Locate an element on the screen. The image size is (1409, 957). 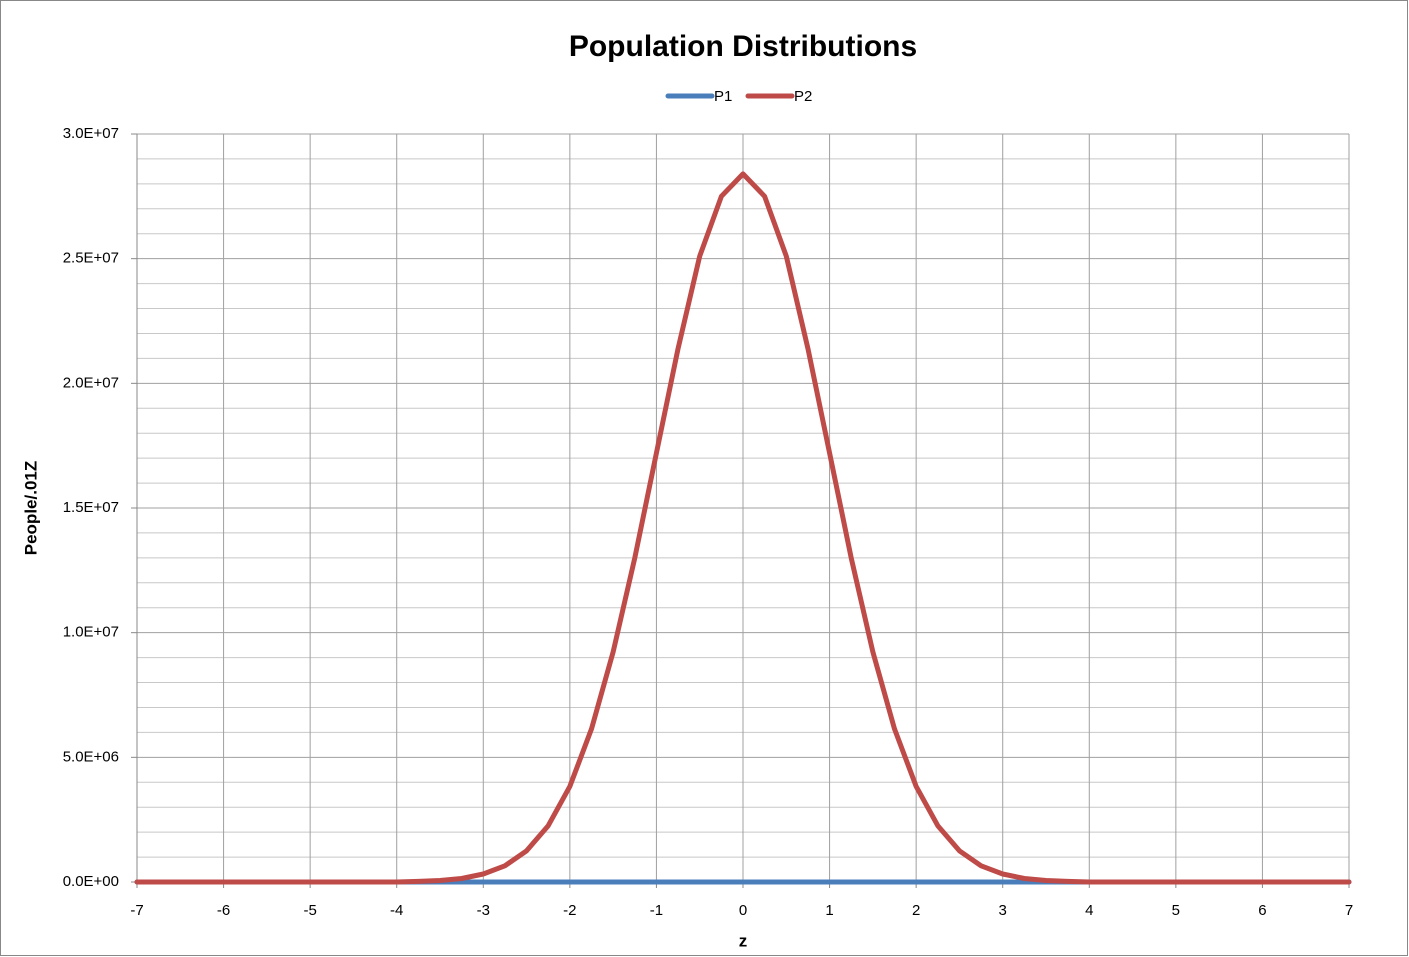
x-tick-label: -4 is located at coordinates (396, 910).